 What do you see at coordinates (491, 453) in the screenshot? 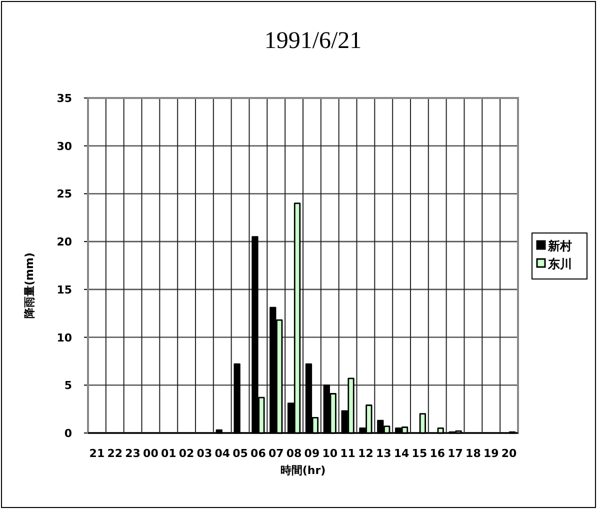
I see `x-tick-label: 19` at bounding box center [491, 453].